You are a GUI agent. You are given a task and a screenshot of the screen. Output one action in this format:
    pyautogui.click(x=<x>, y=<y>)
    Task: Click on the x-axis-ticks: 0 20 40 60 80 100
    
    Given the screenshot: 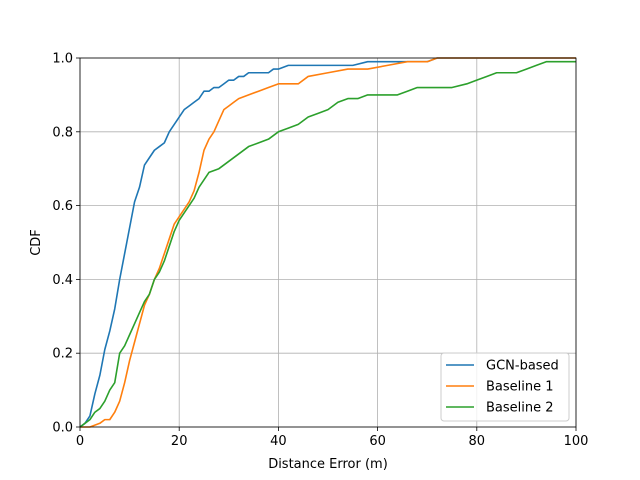 What is the action you would take?
    pyautogui.click(x=332, y=438)
    